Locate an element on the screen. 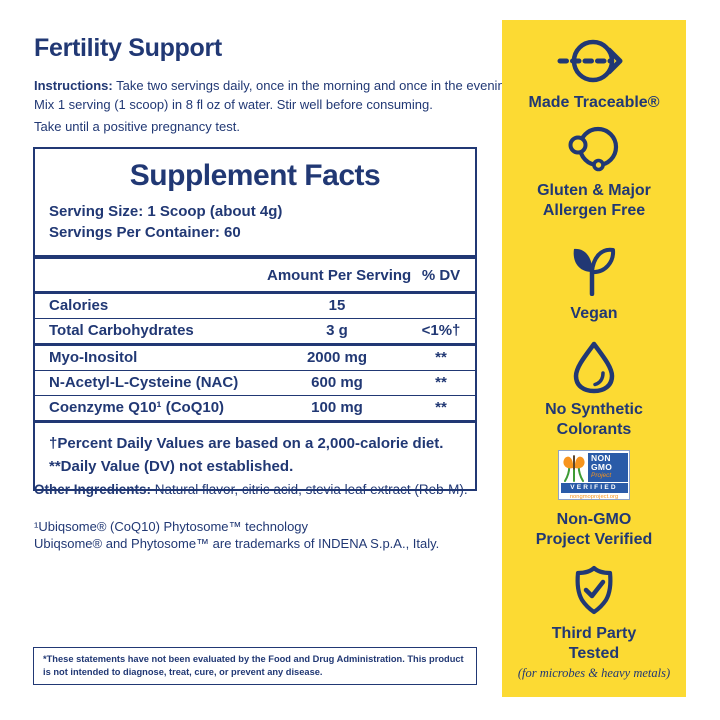  non-gmo-seal-text: NON GMO Project is located at coordinates (608, 467).